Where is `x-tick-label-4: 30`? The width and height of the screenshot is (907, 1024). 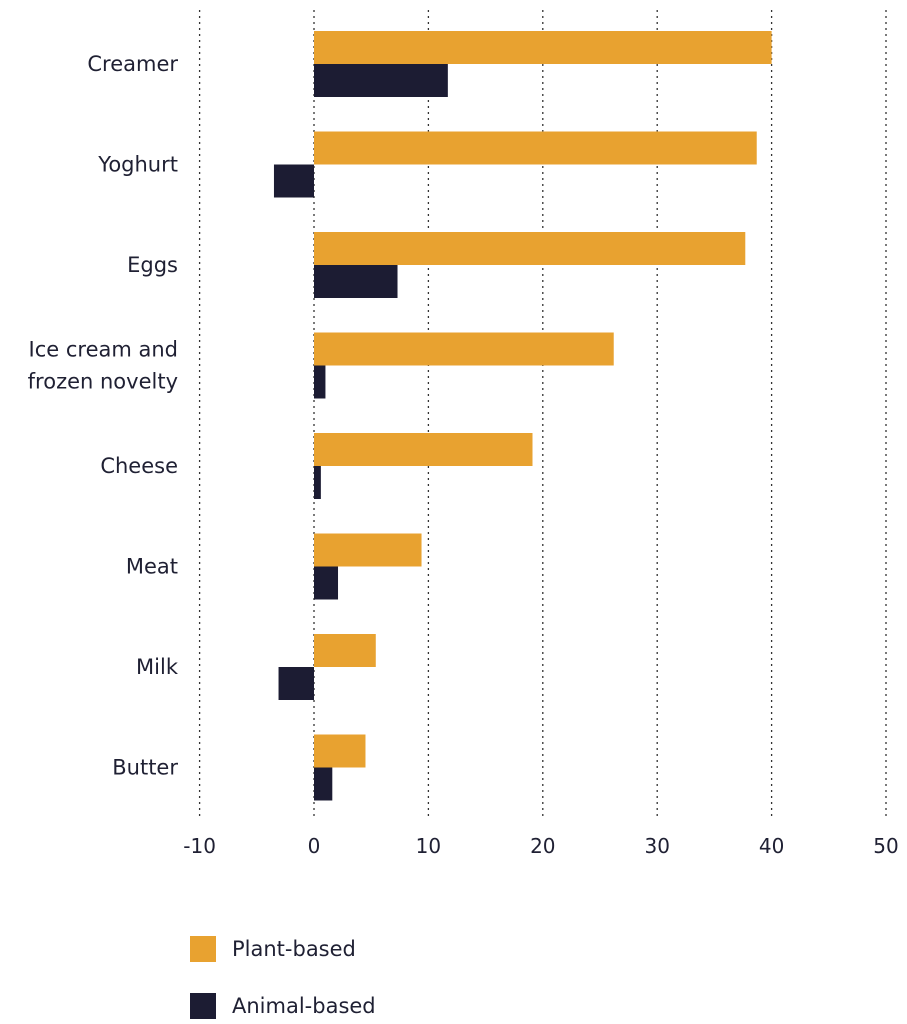 x-tick-label-4: 30 is located at coordinates (656, 846).